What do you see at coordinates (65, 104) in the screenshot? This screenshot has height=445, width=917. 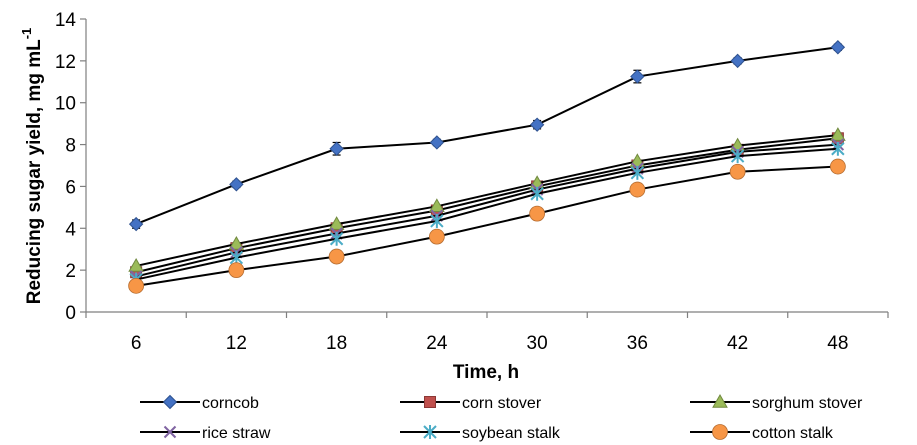 I see `y-tick-label: 10` at bounding box center [65, 104].